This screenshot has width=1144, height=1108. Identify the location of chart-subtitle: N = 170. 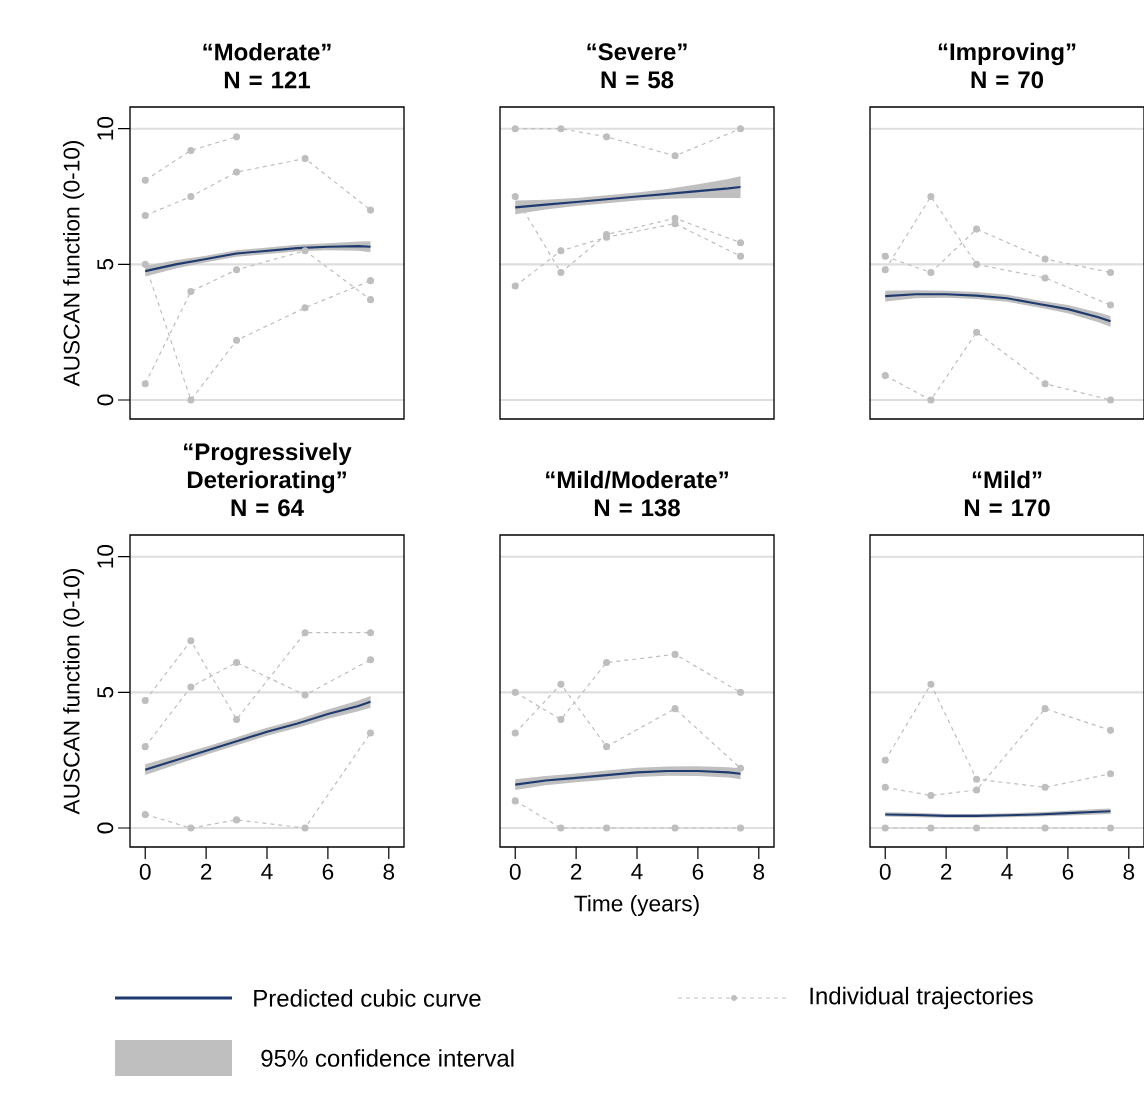
(1007, 508).